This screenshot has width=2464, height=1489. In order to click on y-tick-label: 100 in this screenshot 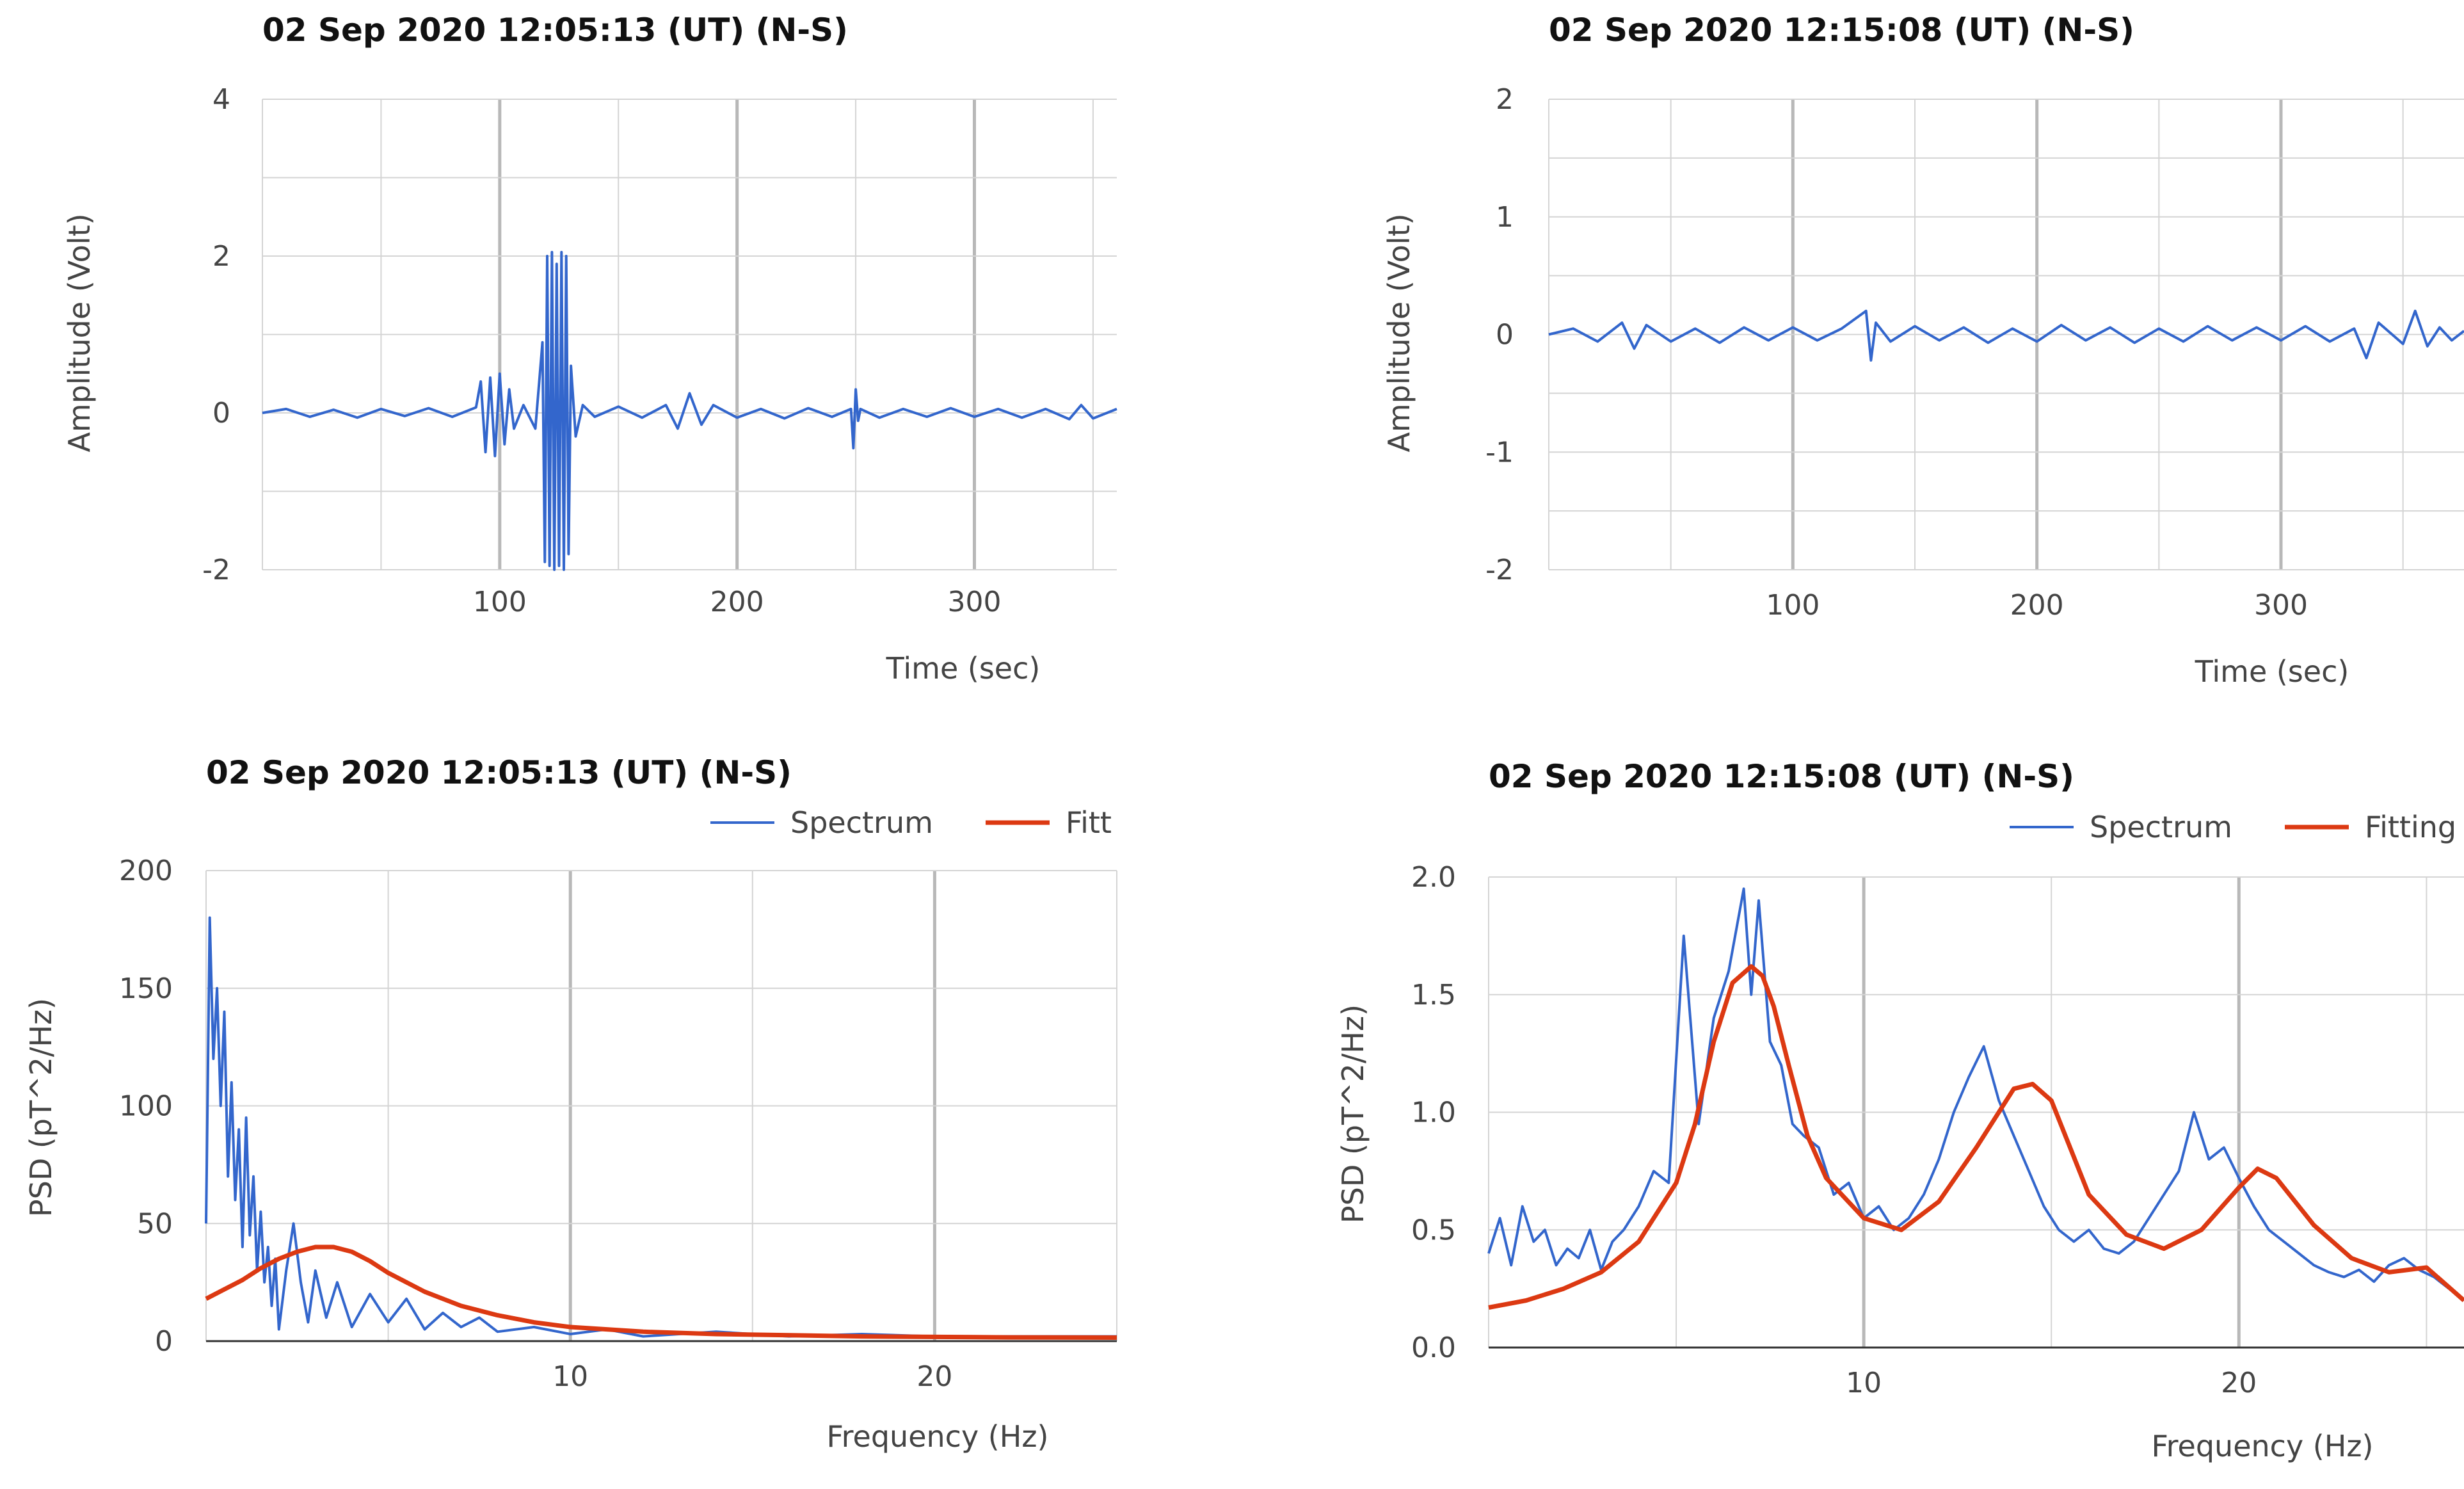, I will do `click(146, 1106)`.